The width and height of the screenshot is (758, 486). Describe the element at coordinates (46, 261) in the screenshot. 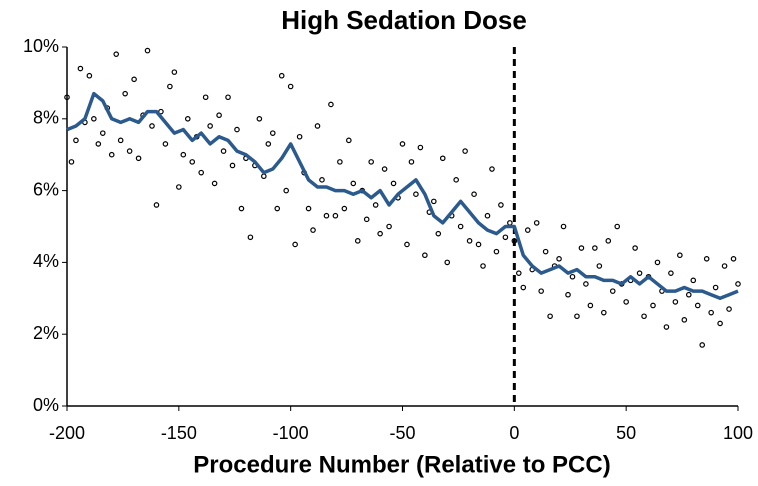

I see `y-tick-label: 4%` at that location.